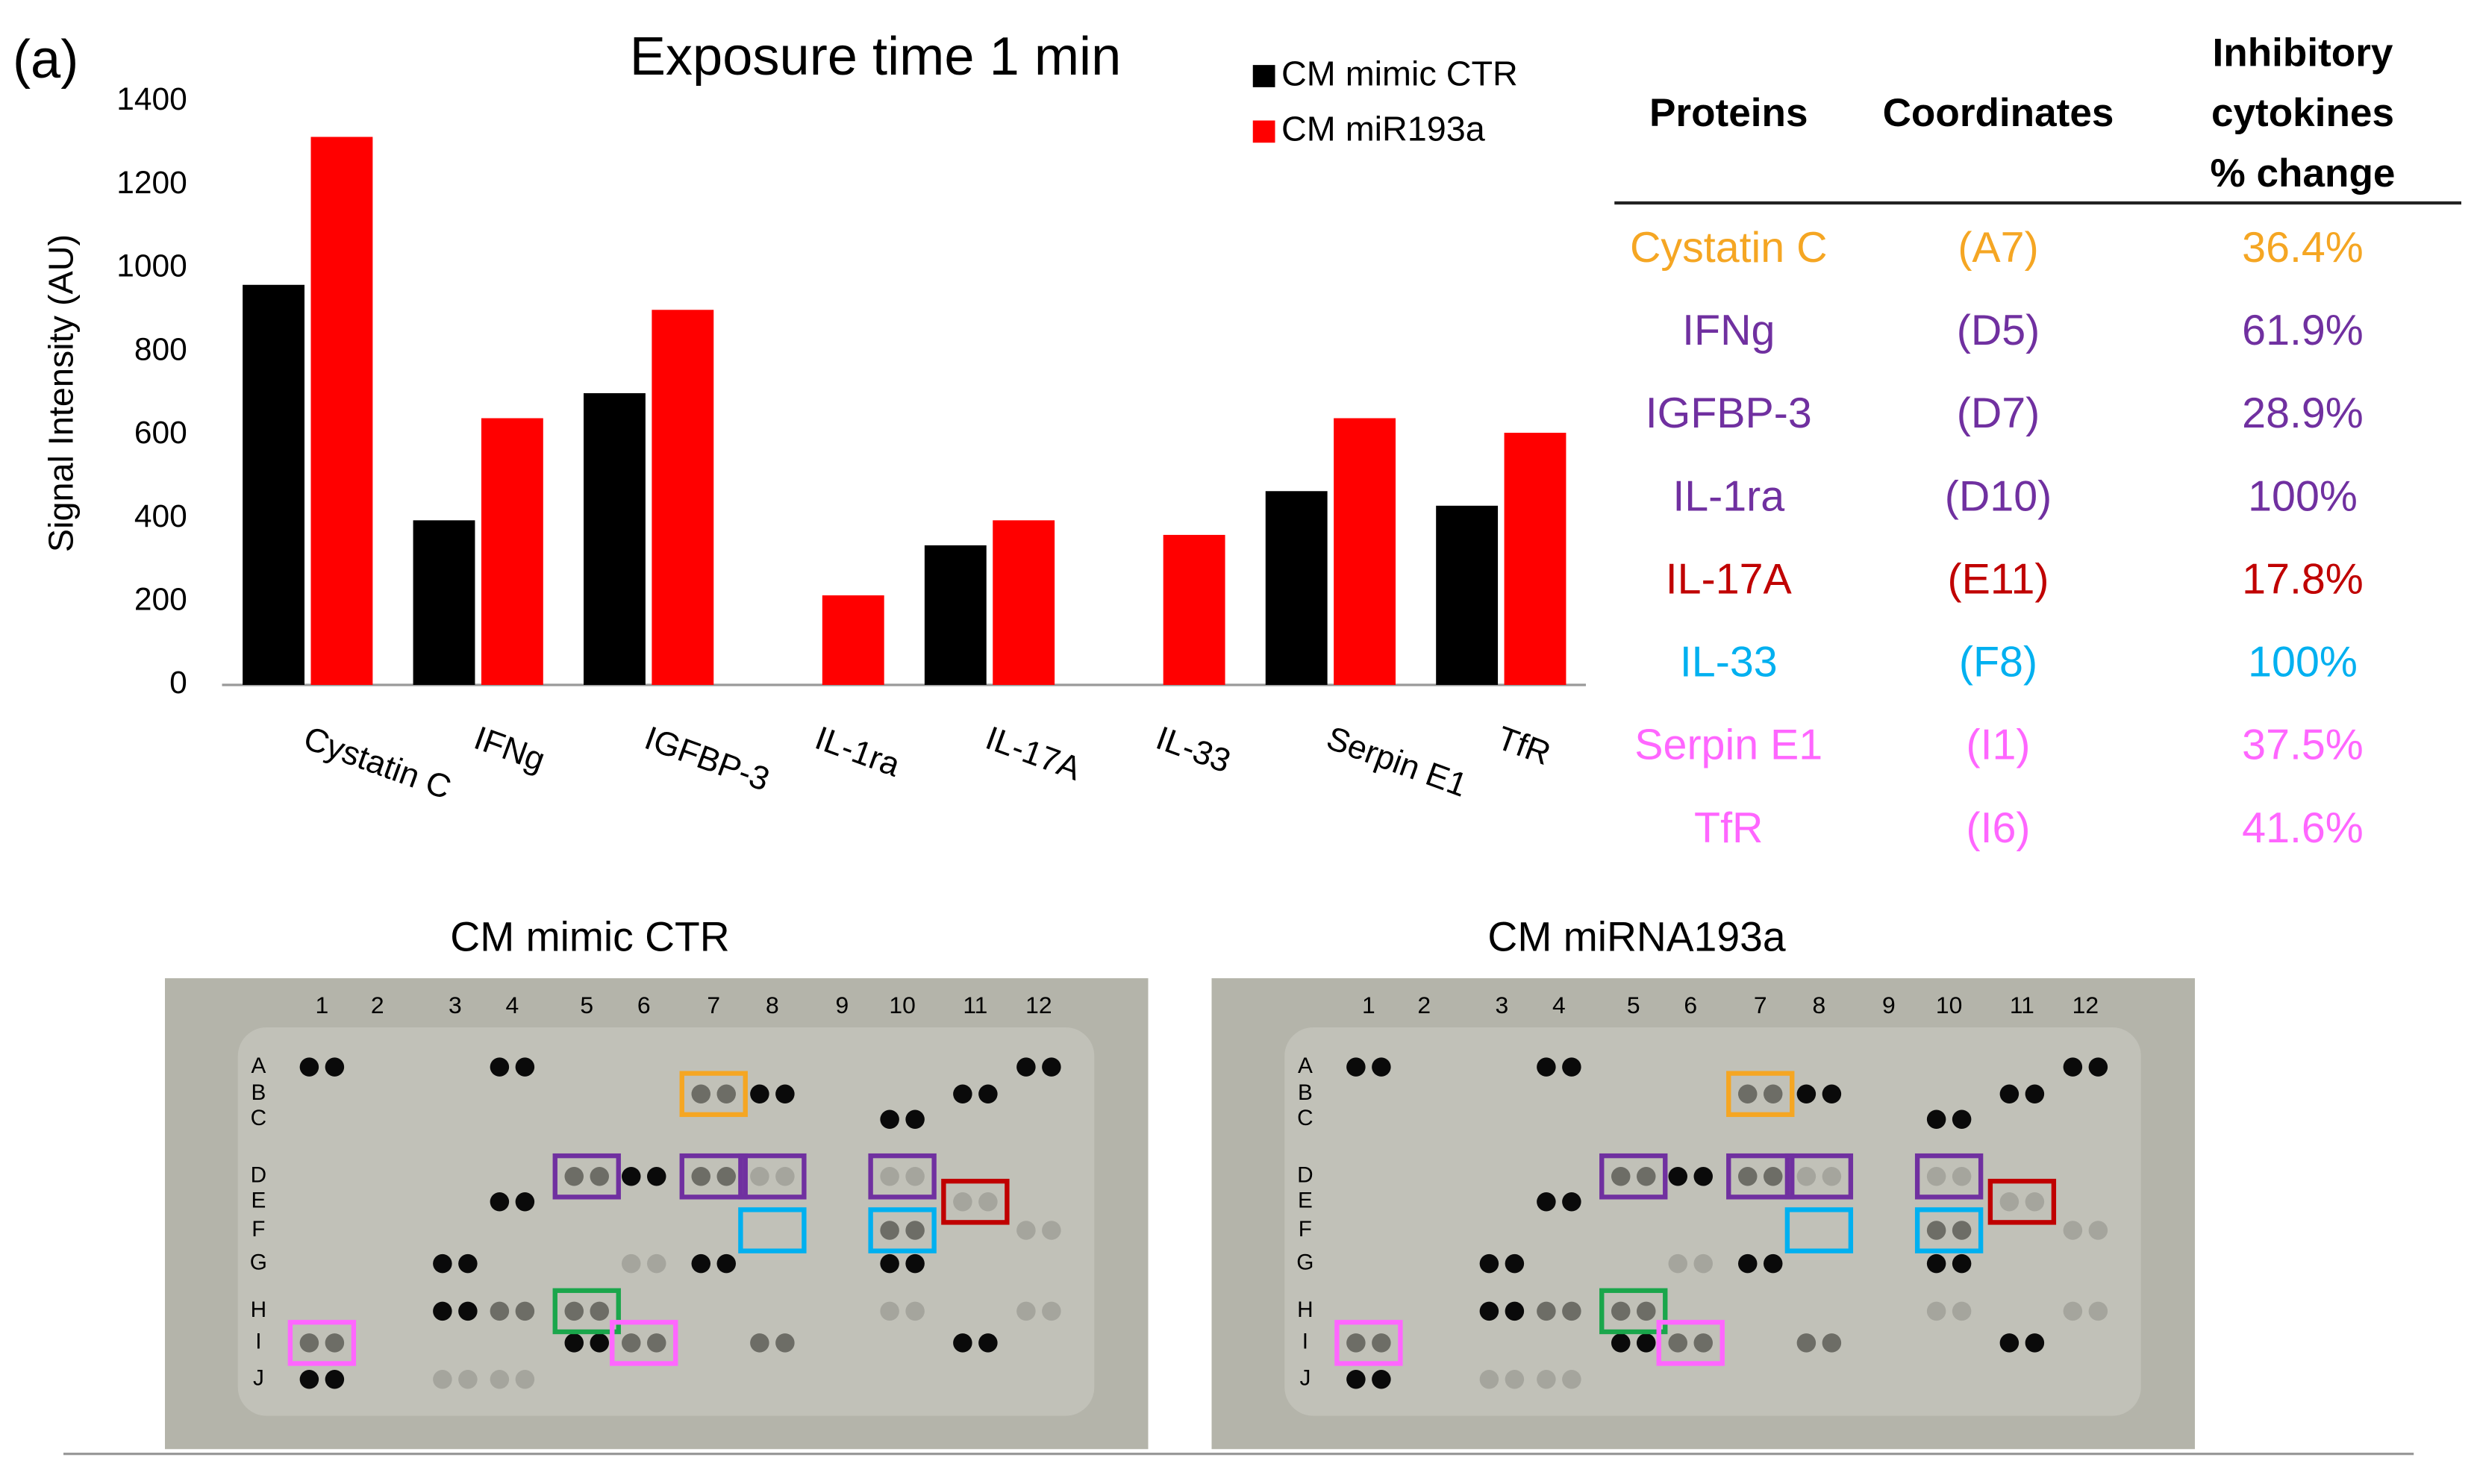 This screenshot has width=2474, height=1484. Describe the element at coordinates (1728, 496) in the screenshot. I see `table-cell: IL-1ra` at that location.